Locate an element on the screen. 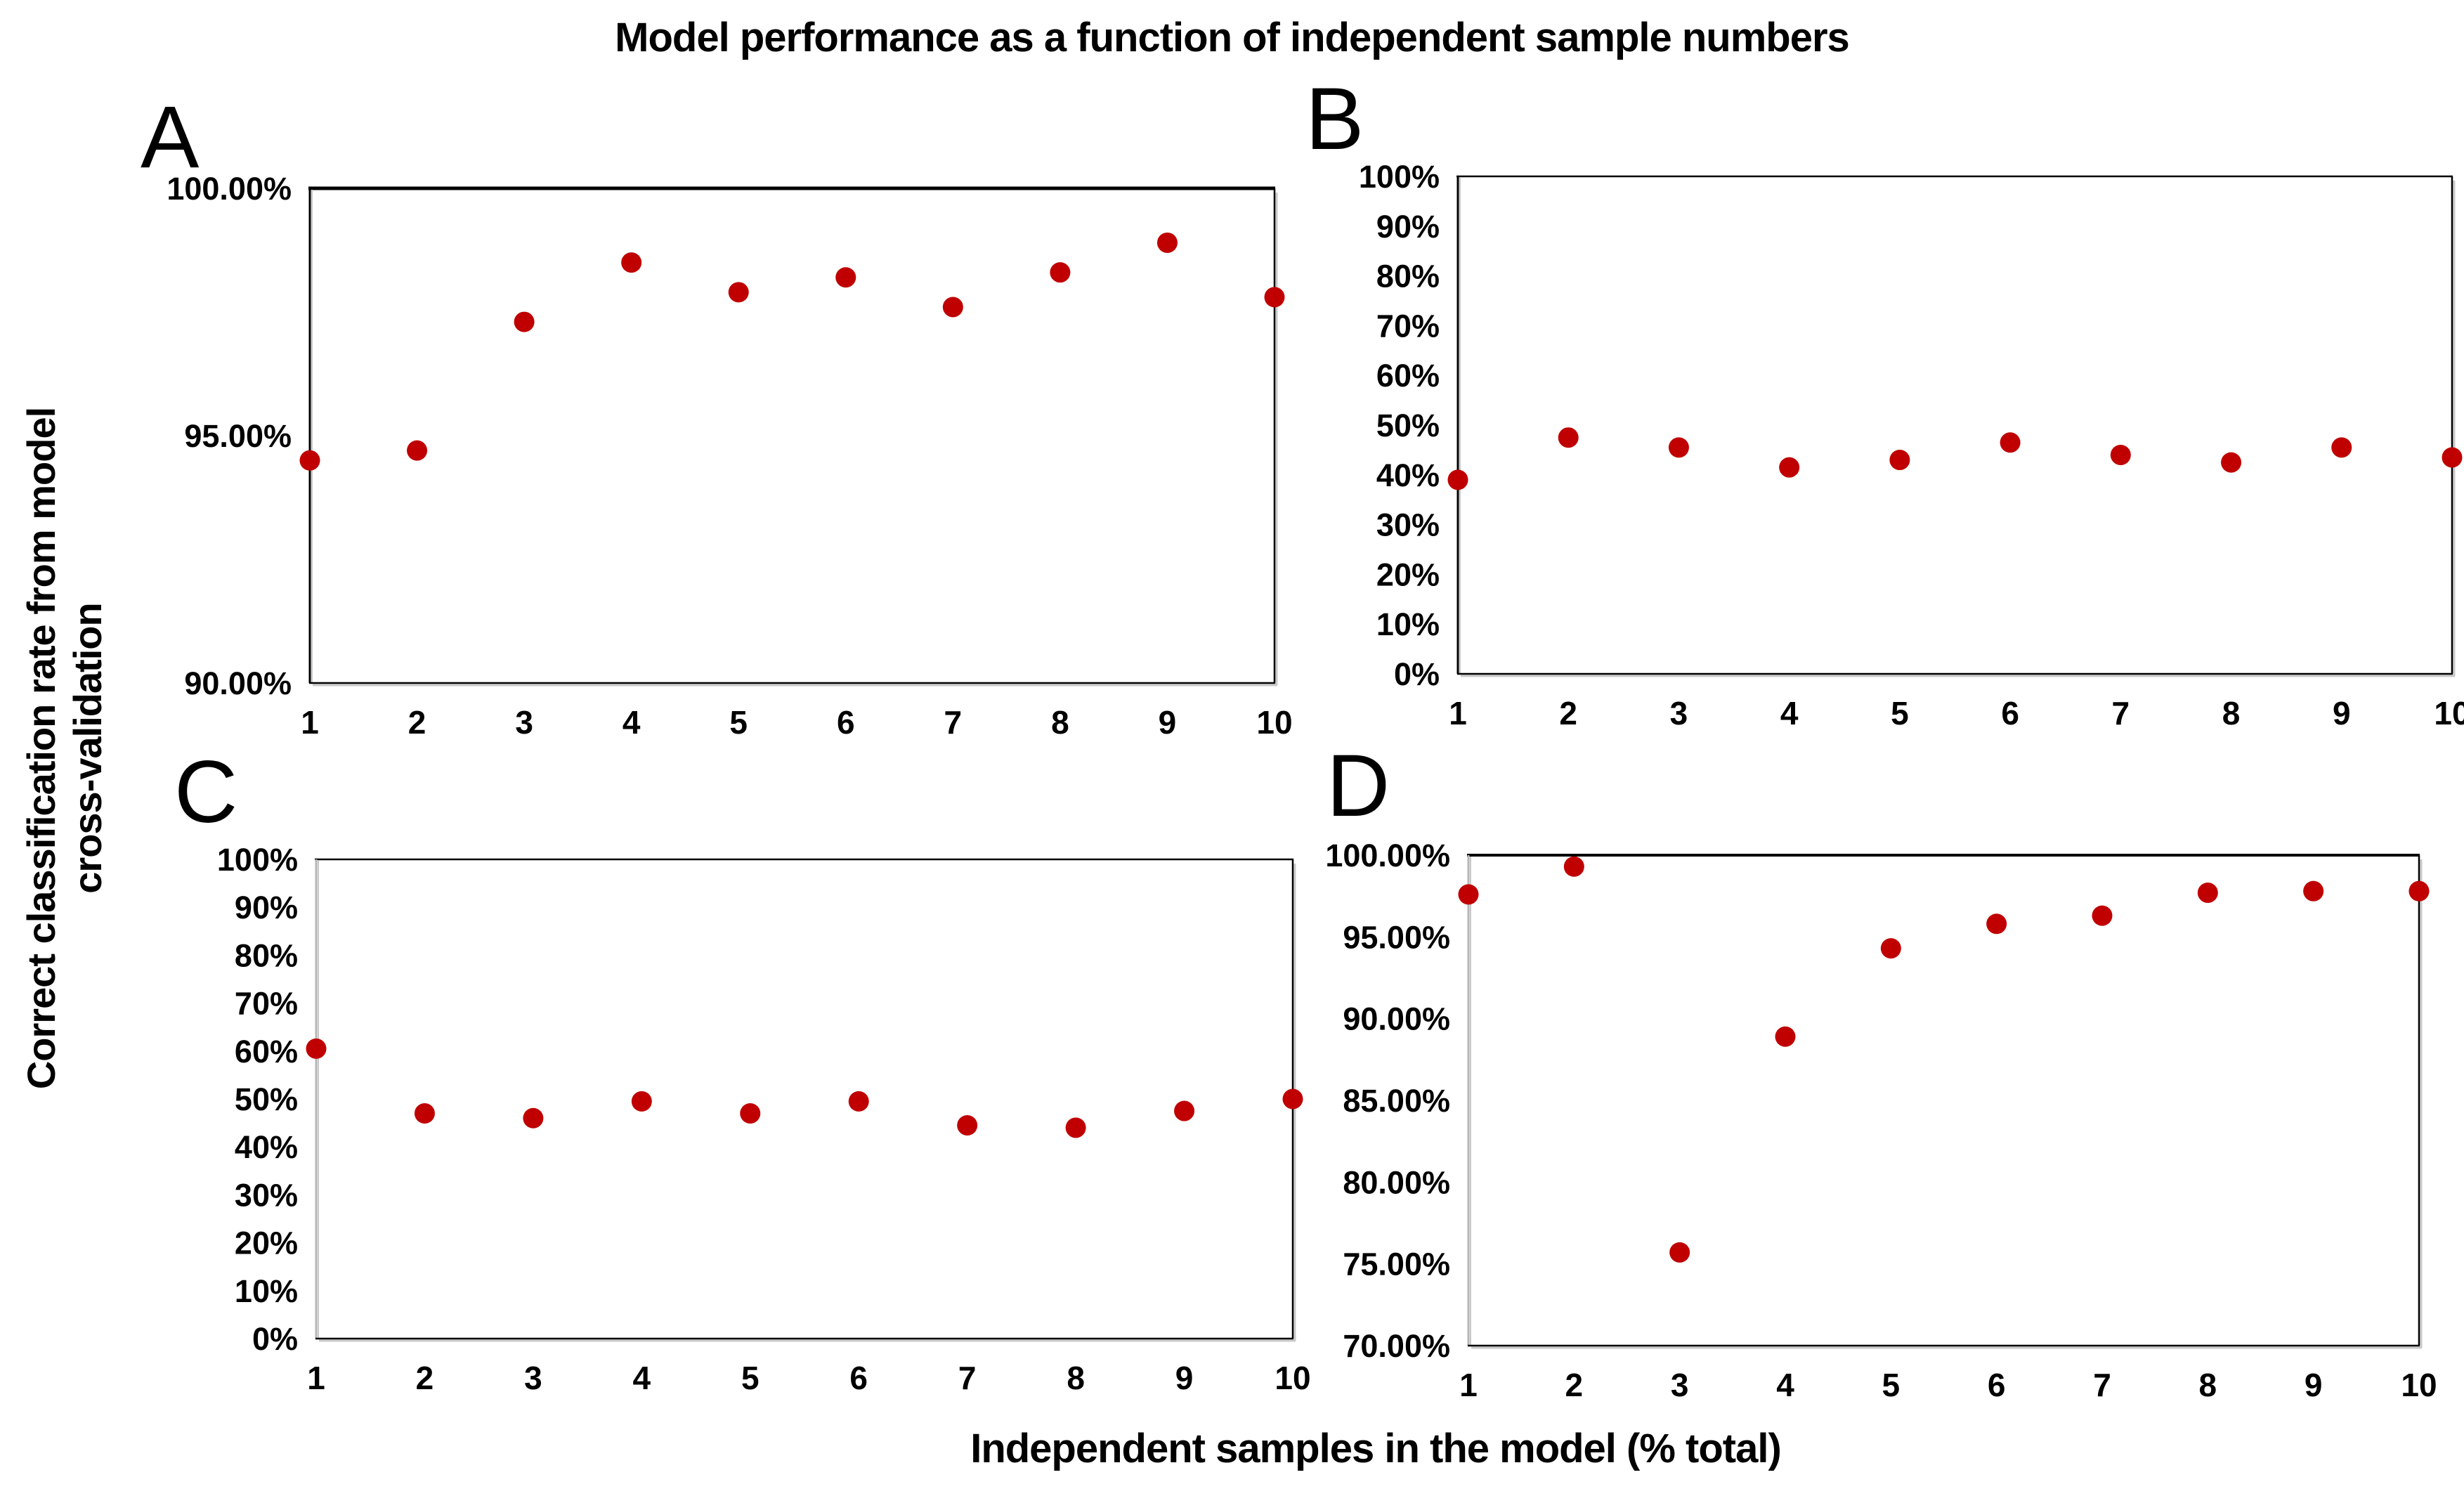  panel-label-d: D is located at coordinates (1358, 786).